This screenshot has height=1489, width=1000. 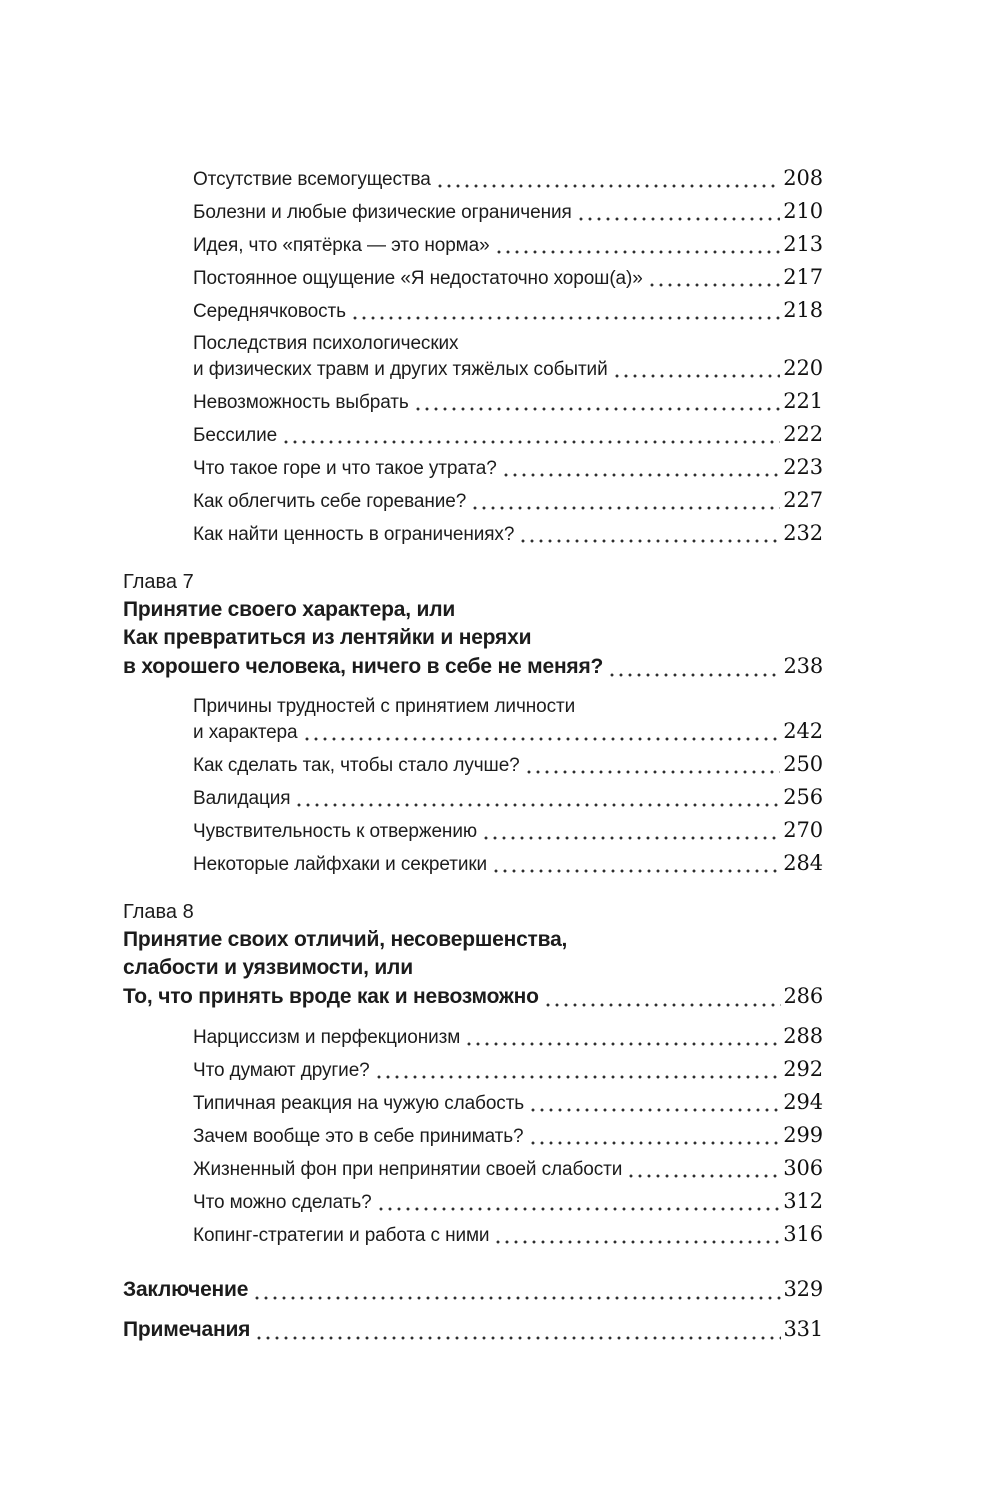 I want to click on chapter-title-line: Принятие своих отличий, несовершенства,, so click(x=345, y=939).